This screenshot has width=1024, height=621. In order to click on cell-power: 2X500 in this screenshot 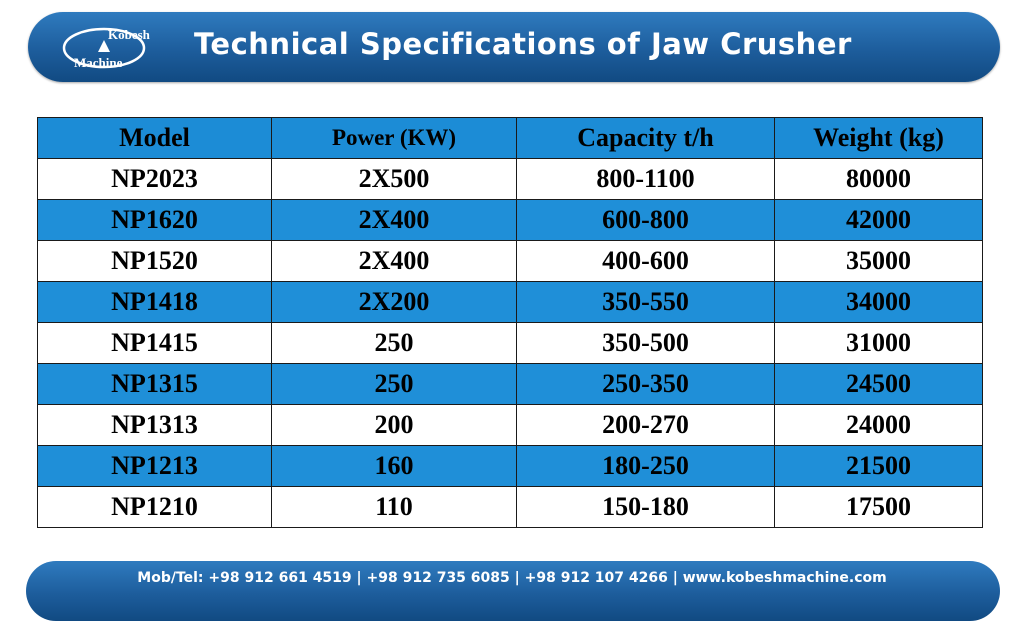, I will do `click(394, 179)`.